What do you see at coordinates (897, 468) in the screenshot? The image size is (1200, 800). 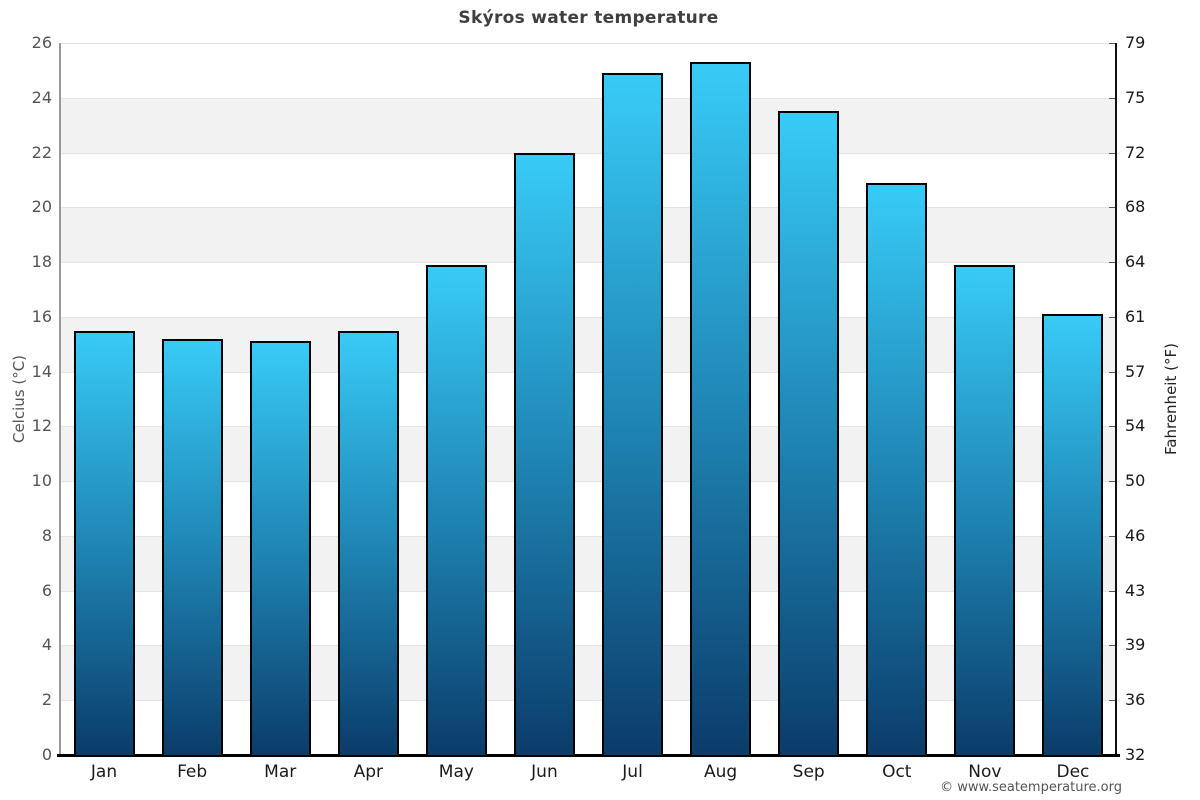 I see `bar-oct` at bounding box center [897, 468].